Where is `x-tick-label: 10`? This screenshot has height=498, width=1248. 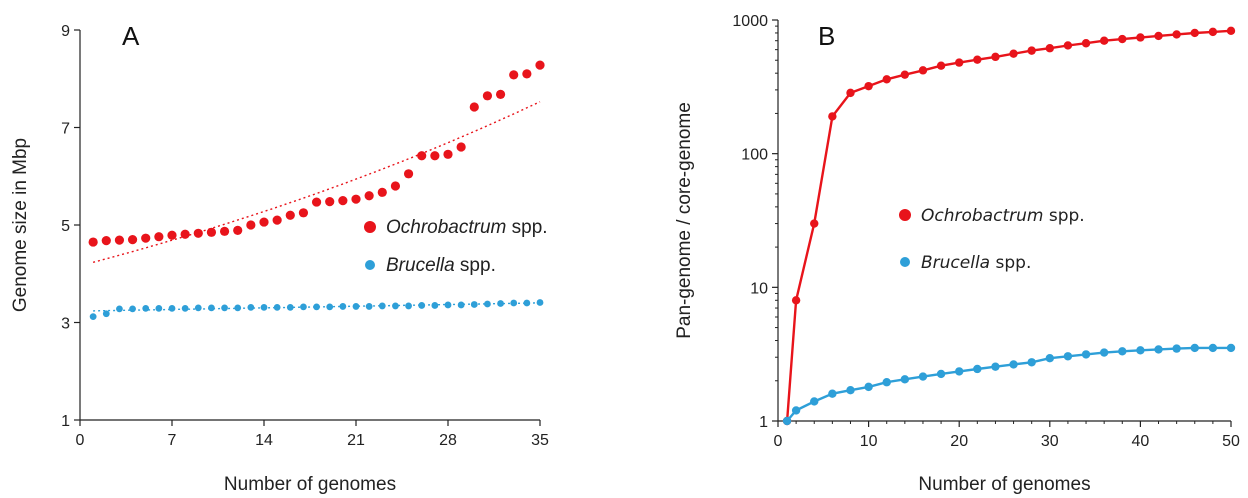 x-tick-label: 10 is located at coordinates (869, 441).